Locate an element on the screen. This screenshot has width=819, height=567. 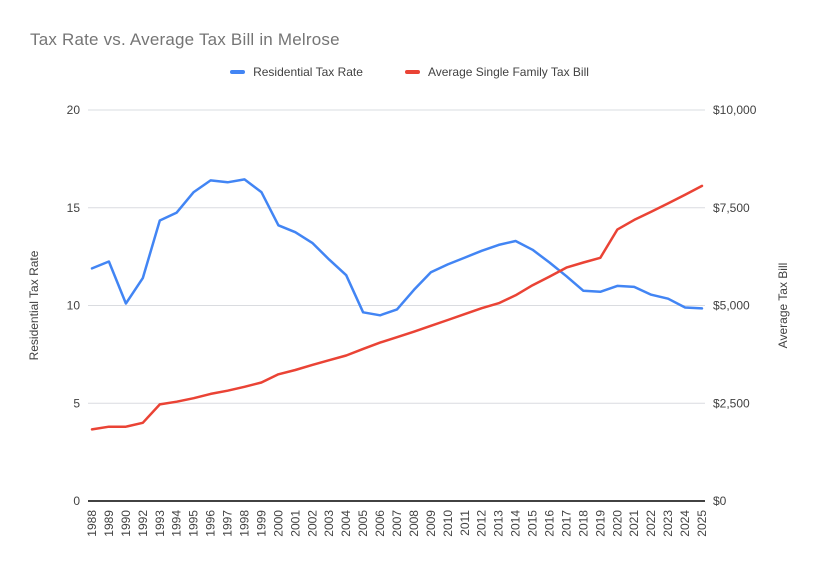
x-axis-tick-label: 2004 is located at coordinates (346, 523).